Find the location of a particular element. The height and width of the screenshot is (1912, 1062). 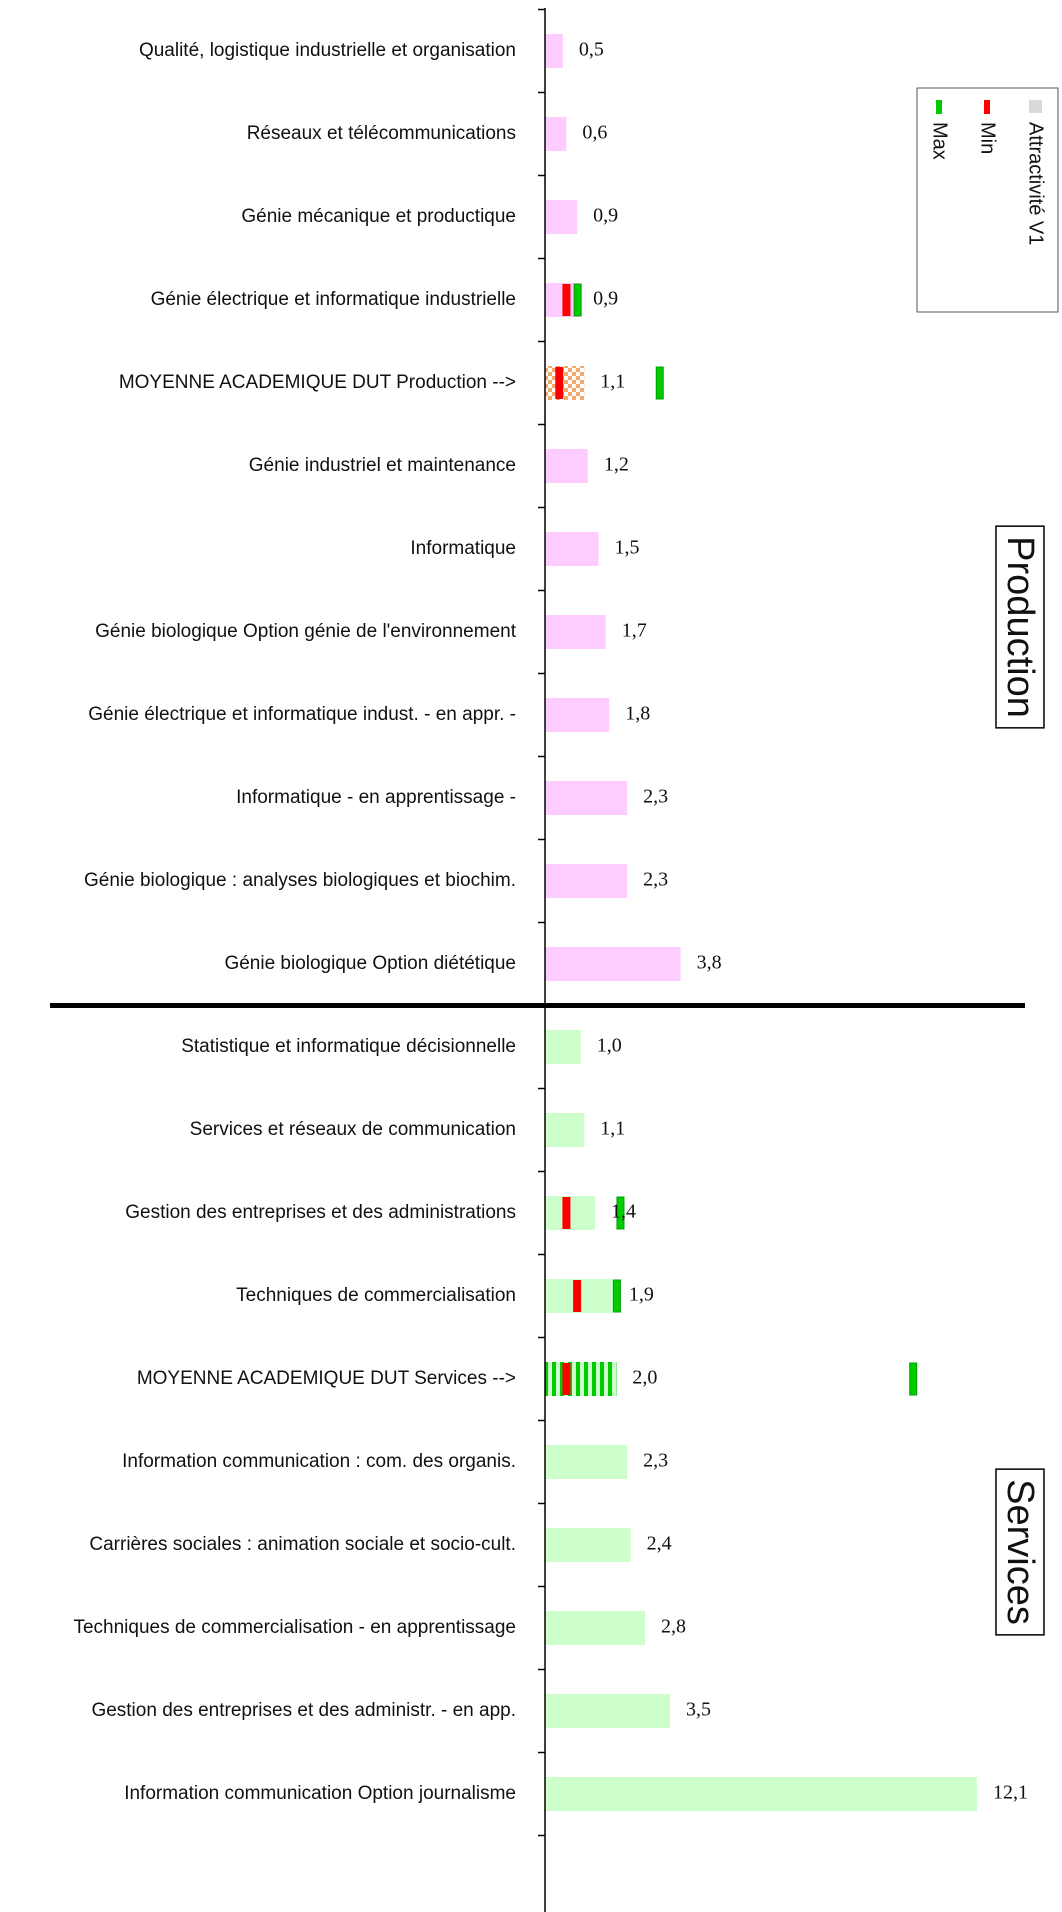

category-label: Informatique - en apprentissage - is located at coordinates (376, 797).